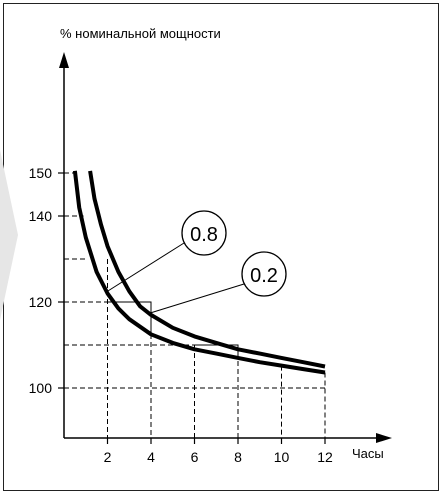 This screenshot has height=496, width=444. I want to click on annotation-label: 0.2, so click(264, 276).